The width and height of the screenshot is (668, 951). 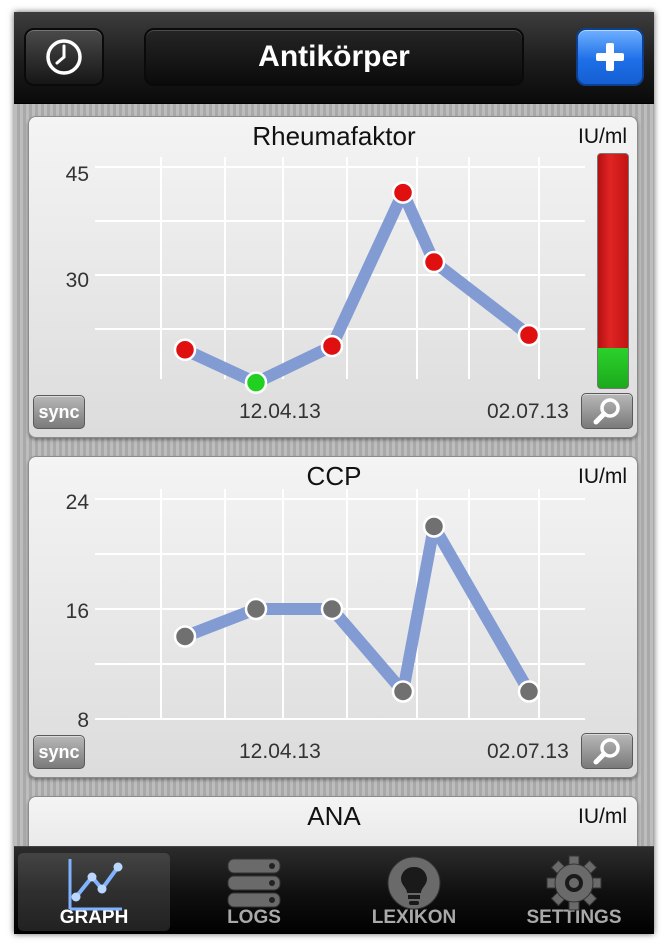 I want to click on graph-icon, so click(x=95, y=885).